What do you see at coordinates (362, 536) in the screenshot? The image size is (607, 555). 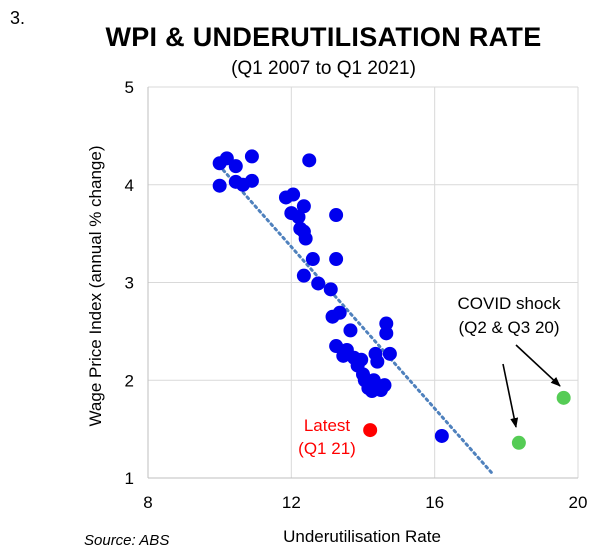 I see `x-axis-label: Underutilisation Rate` at bounding box center [362, 536].